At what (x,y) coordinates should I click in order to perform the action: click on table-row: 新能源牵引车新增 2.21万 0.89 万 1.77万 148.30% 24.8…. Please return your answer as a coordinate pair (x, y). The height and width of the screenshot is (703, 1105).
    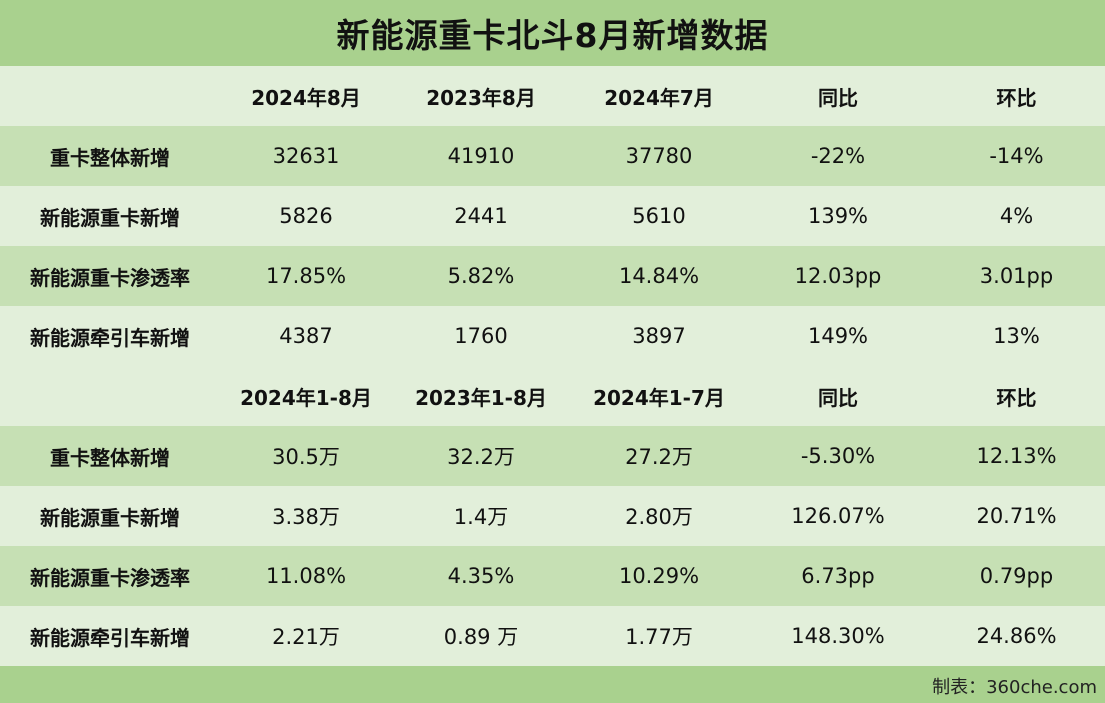
    Looking at the image, I should click on (552, 636).